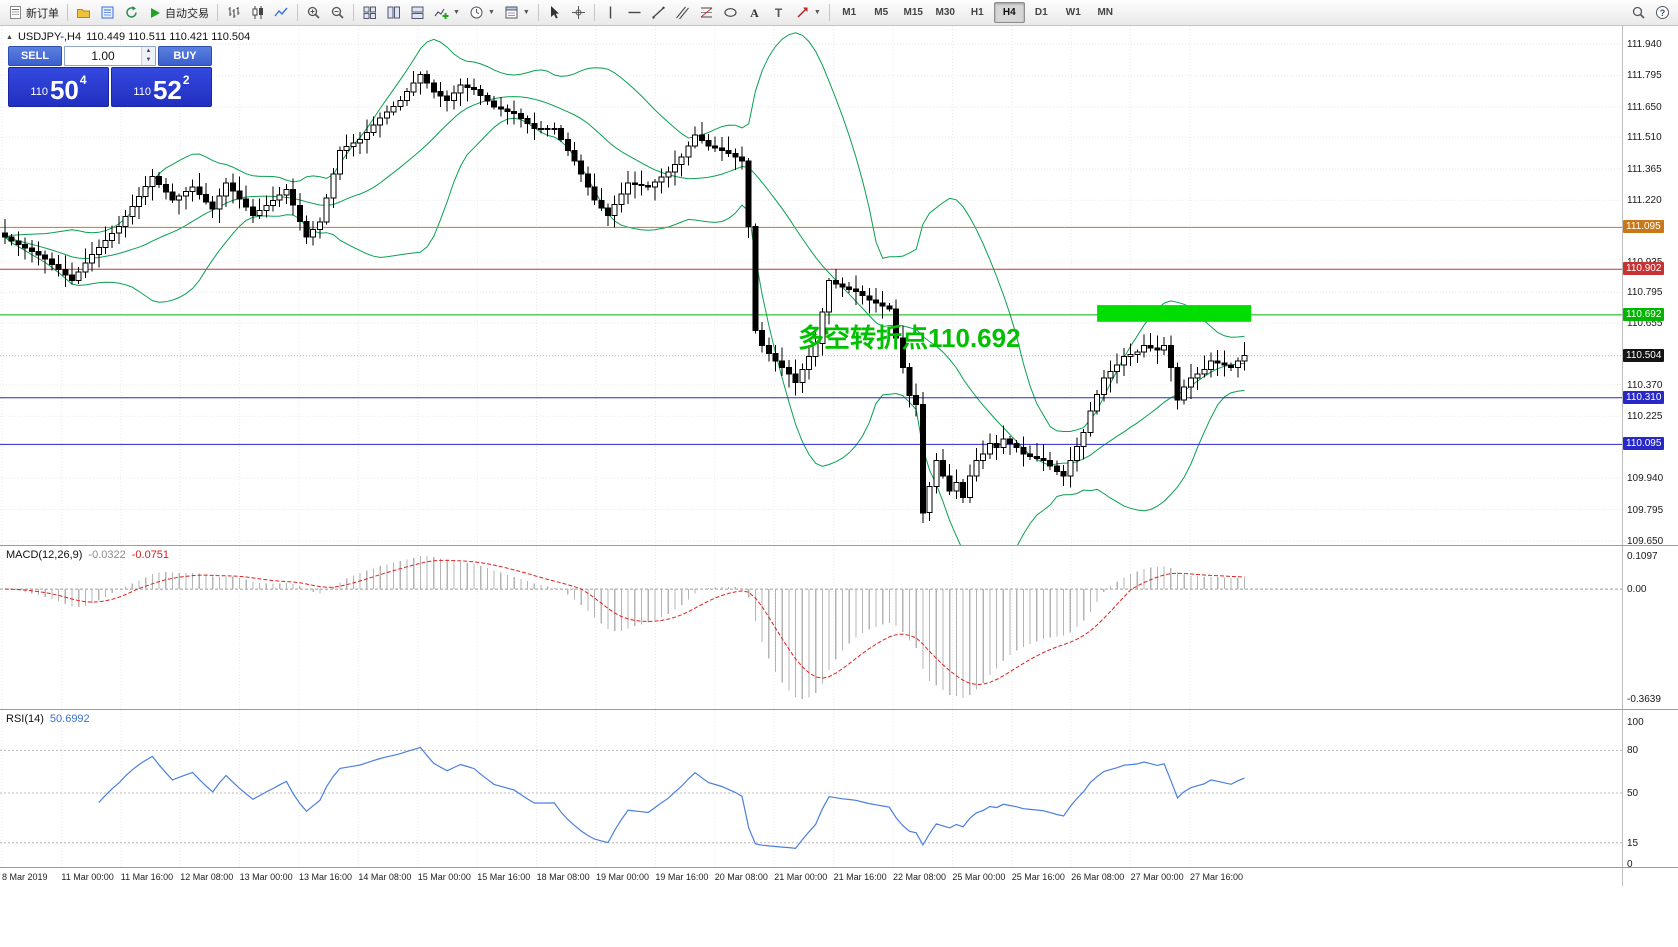 This screenshot has height=947, width=1678. I want to click on refresh-button, so click(131, 13).